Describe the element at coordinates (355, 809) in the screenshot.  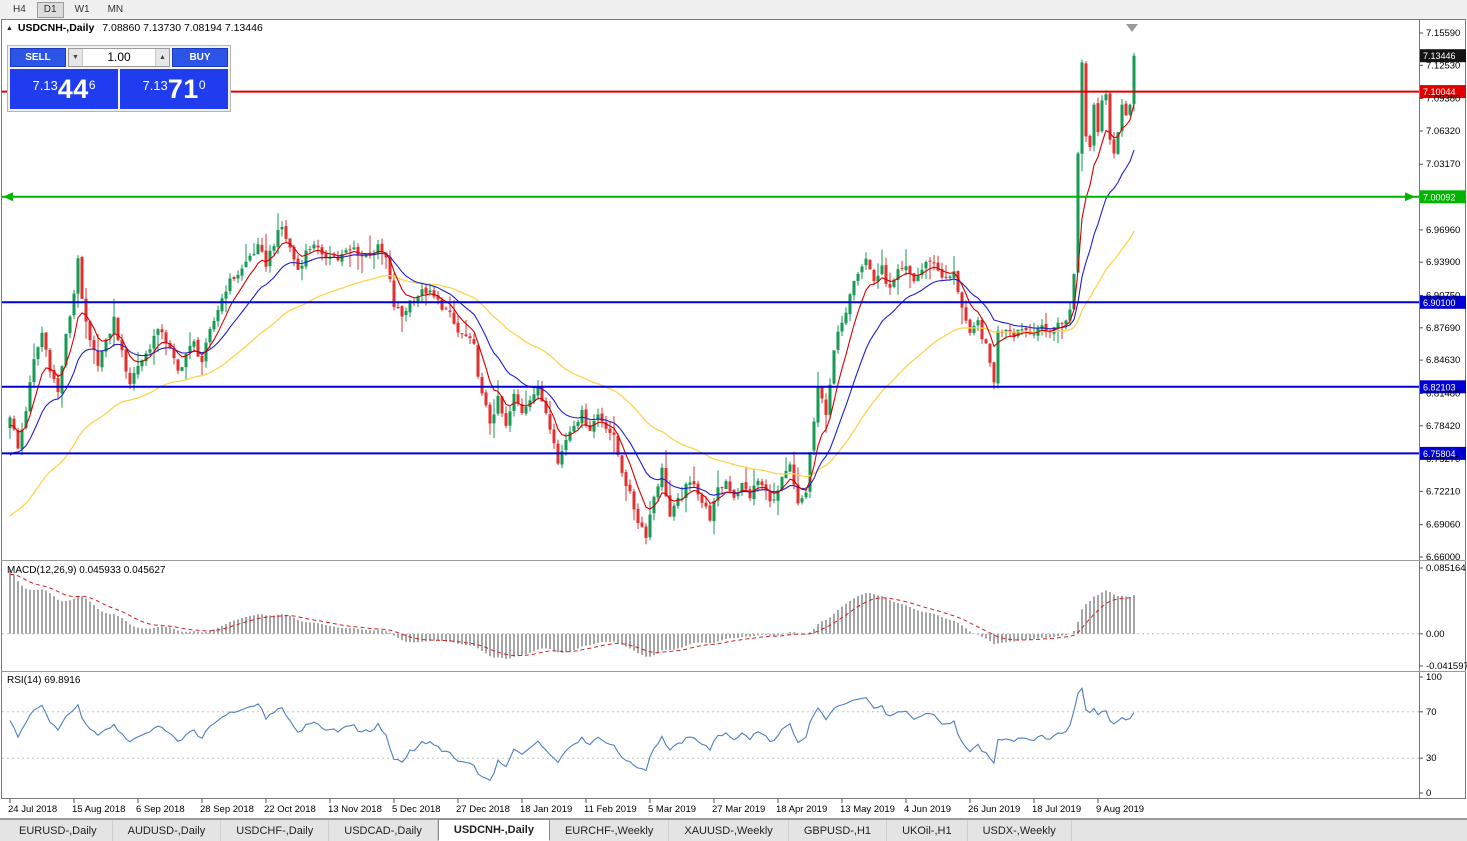
I see `date-label: 13 Nov 2018` at that location.